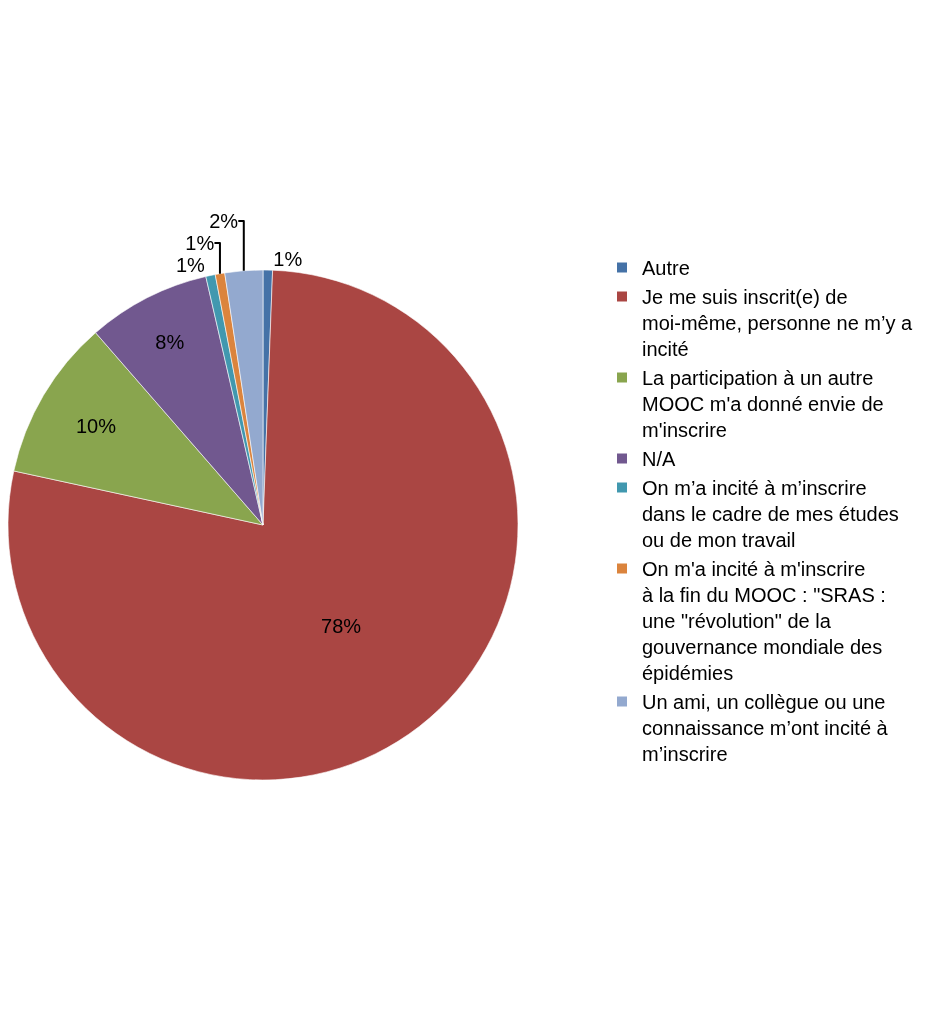 The image size is (947, 1021). What do you see at coordinates (170, 342) in the screenshot?
I see `data-label: 8%` at bounding box center [170, 342].